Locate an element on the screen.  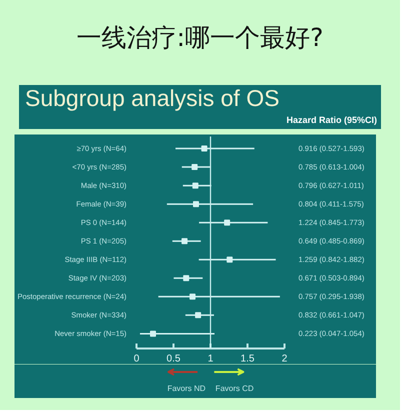
chart-title: 一线治疗:哪一个最好? is located at coordinates (200, 37).